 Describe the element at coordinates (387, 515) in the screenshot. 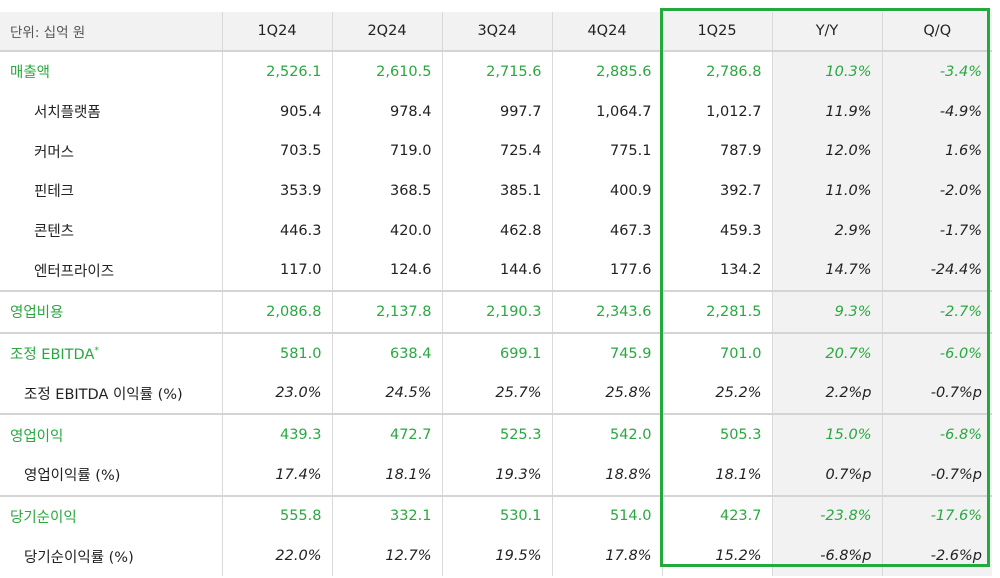

I see `table-cell: 332.1` at that location.